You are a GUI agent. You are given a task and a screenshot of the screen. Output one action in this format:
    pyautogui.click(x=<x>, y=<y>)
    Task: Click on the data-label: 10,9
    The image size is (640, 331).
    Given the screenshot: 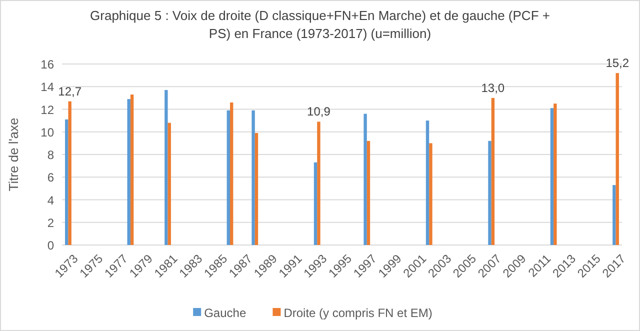 What is the action you would take?
    pyautogui.click(x=319, y=111)
    